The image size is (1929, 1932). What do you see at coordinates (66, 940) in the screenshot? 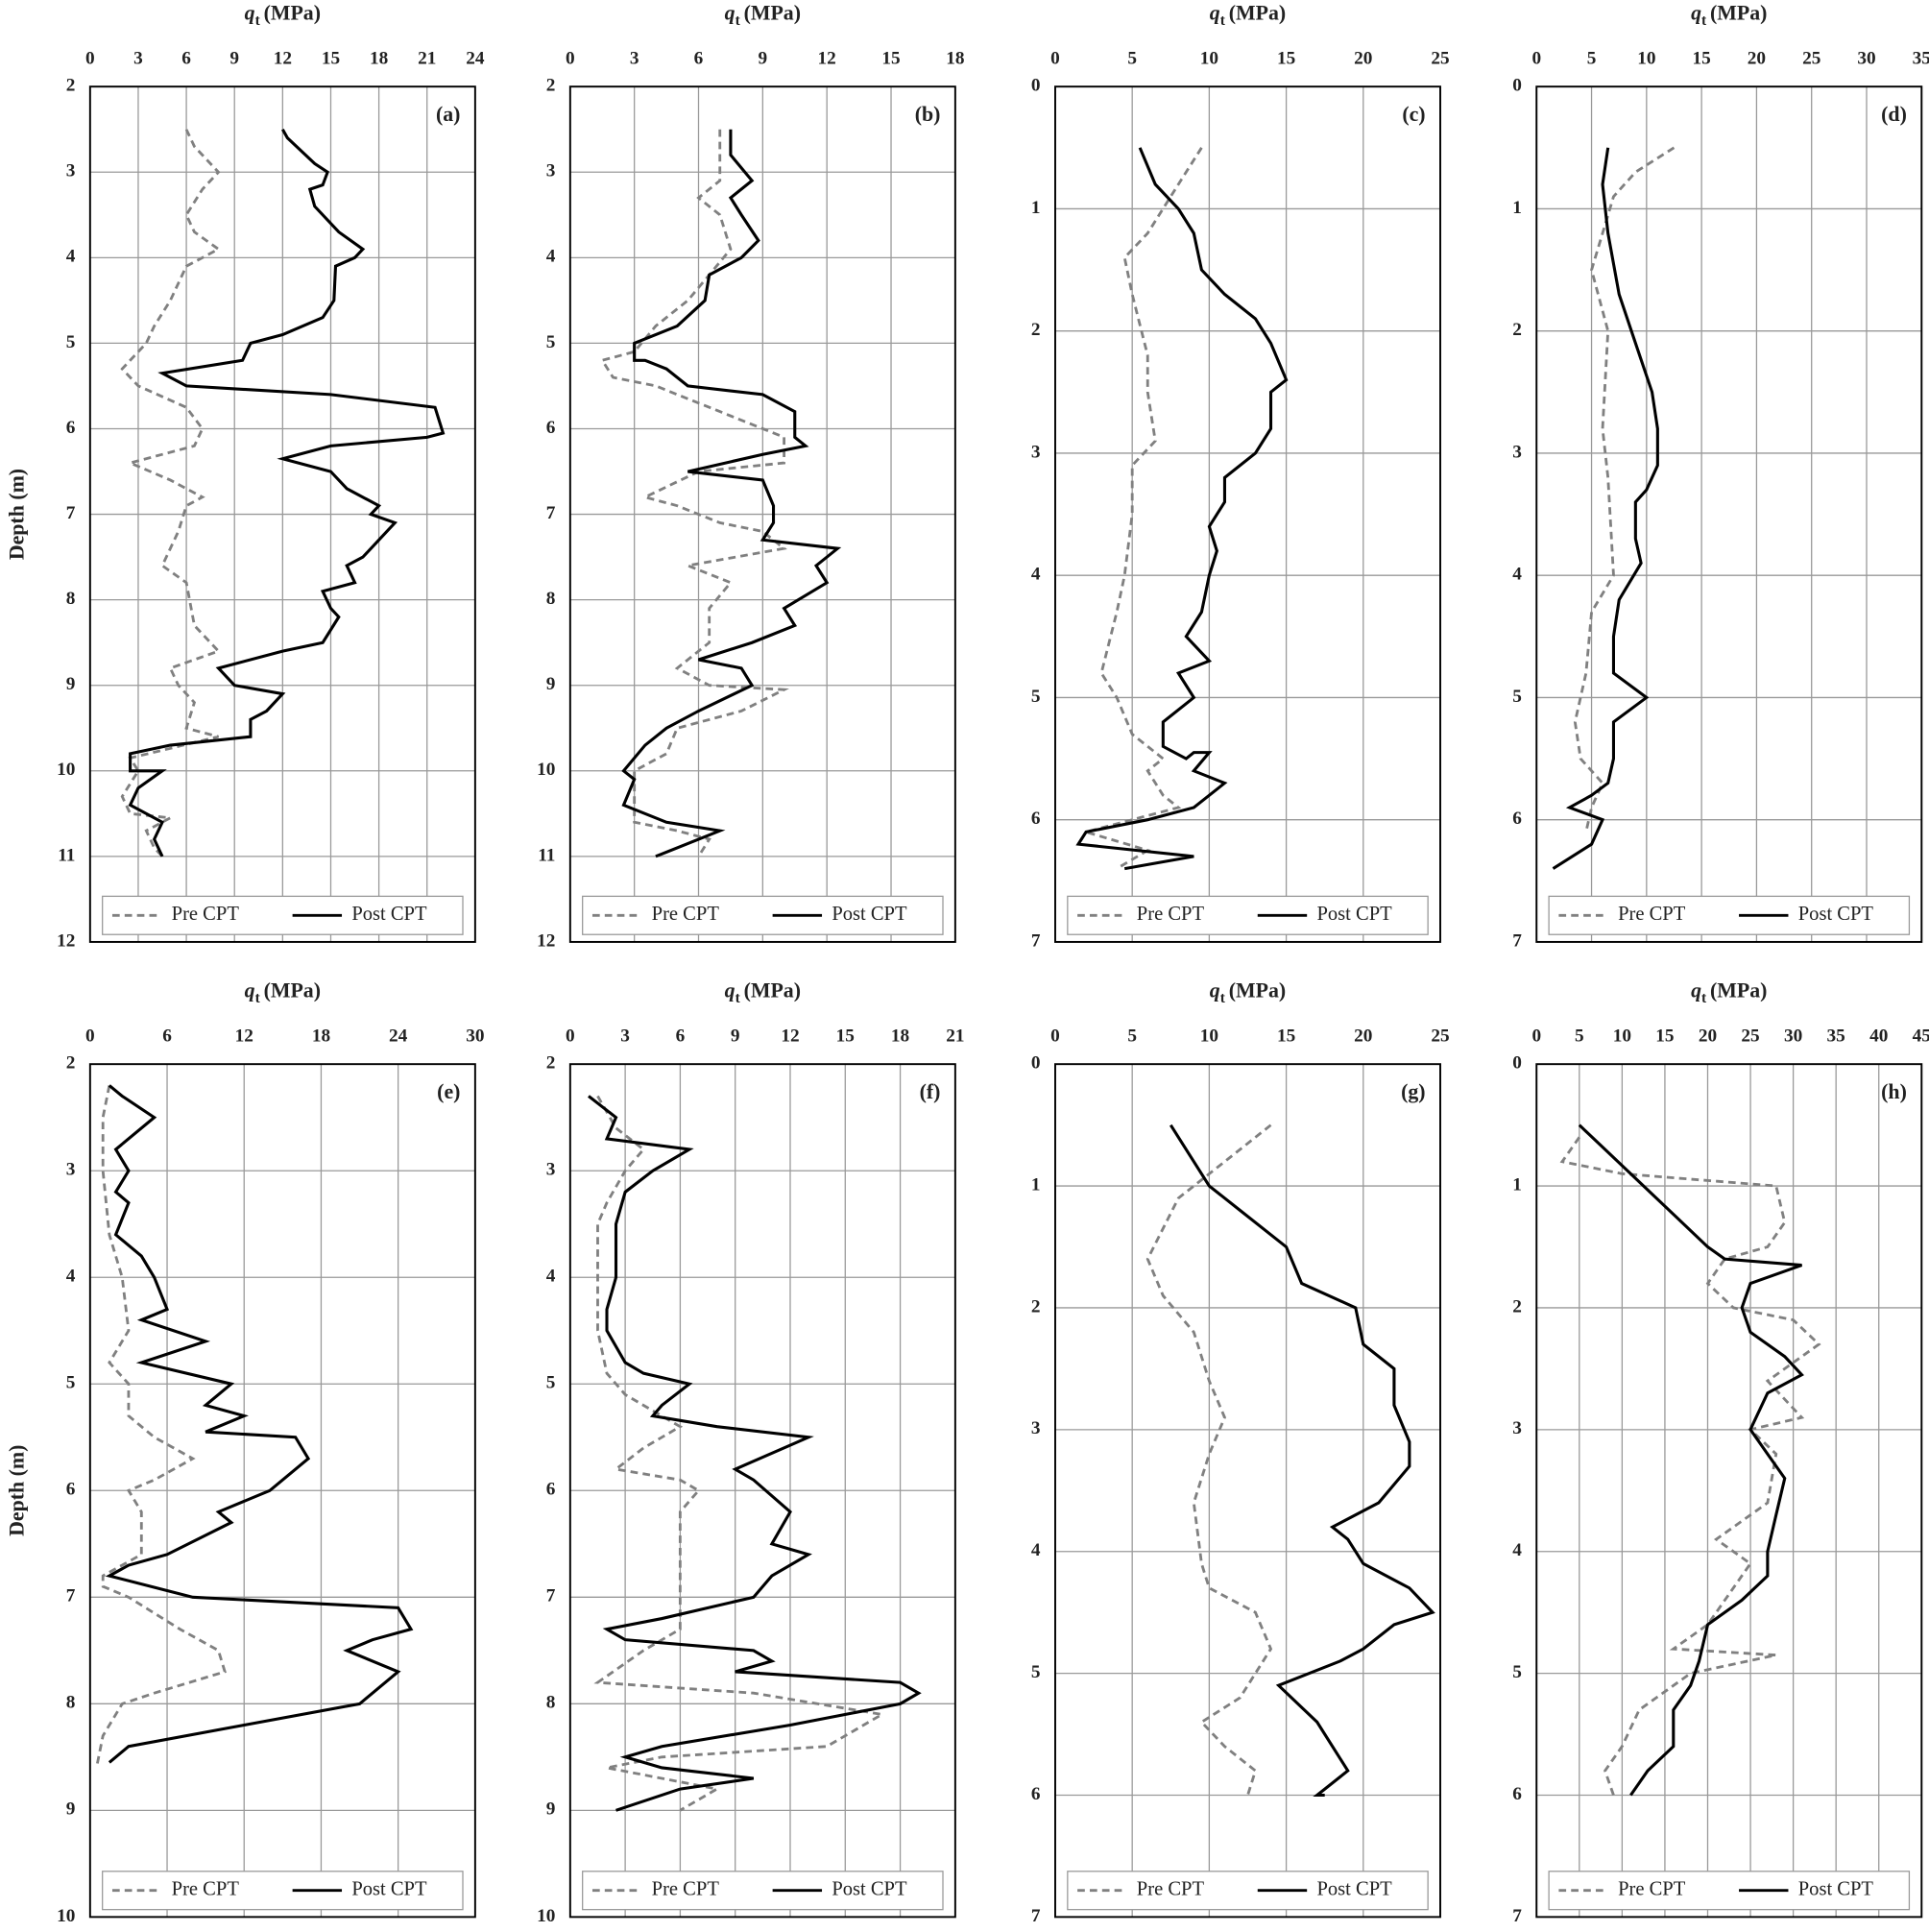
I see `y-tick-label: 12` at bounding box center [66, 940].